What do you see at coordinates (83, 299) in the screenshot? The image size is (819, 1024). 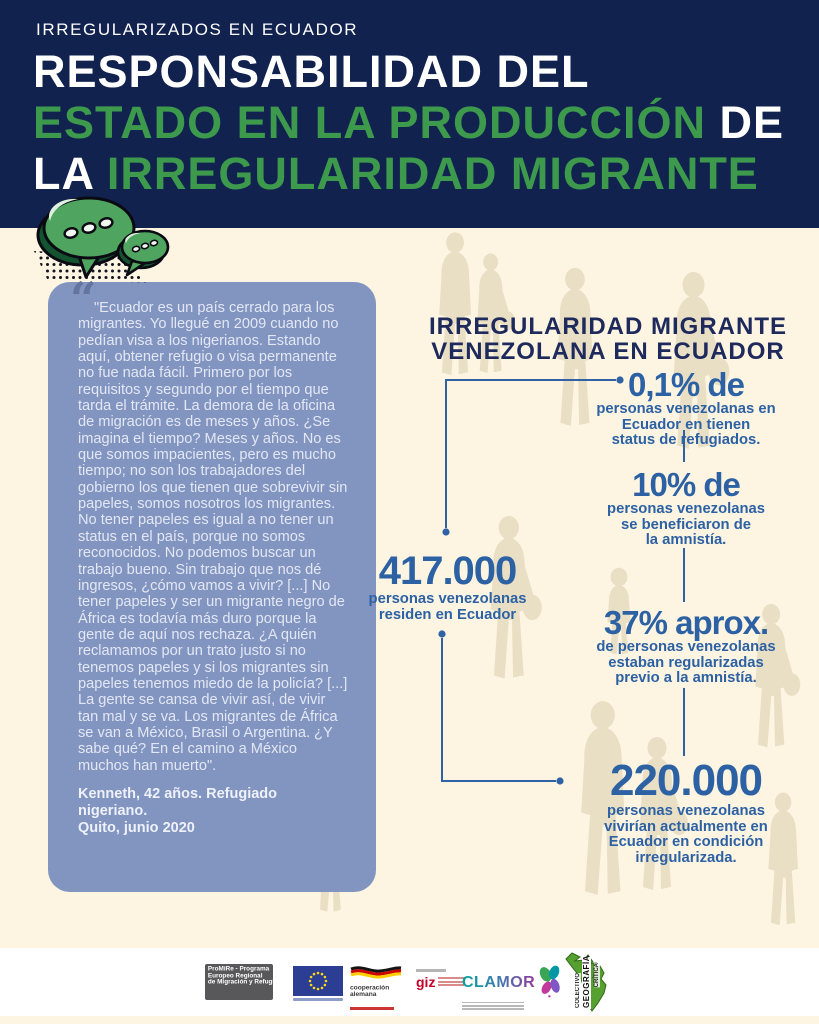 I see `quote-mark-icon: “` at bounding box center [83, 299].